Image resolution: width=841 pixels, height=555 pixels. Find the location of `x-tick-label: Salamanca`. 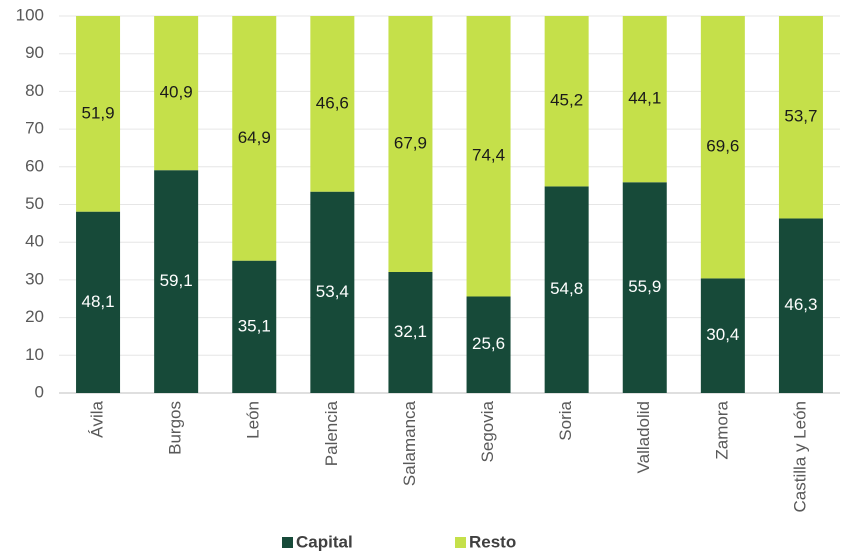

x-tick-label: Salamanca is located at coordinates (409, 443).